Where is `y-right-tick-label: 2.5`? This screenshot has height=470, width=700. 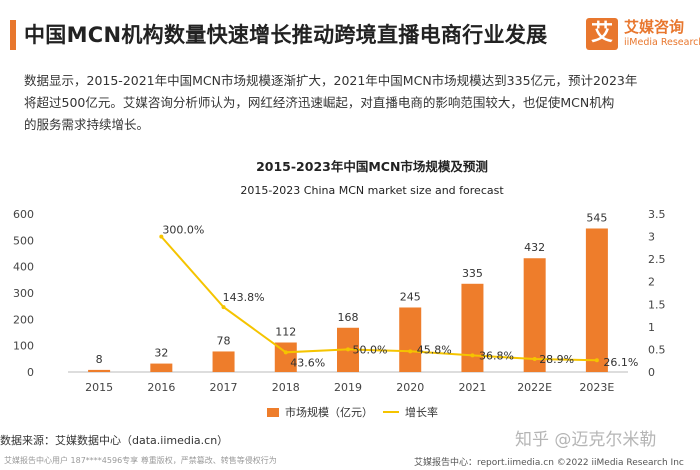 y-right-tick-label: 2.5 is located at coordinates (657, 259).